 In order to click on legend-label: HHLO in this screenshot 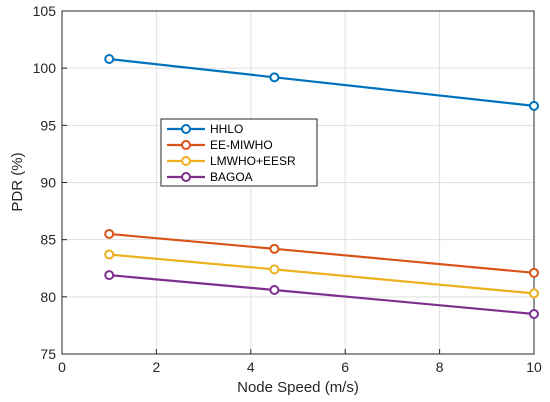, I will do `click(226, 129)`.